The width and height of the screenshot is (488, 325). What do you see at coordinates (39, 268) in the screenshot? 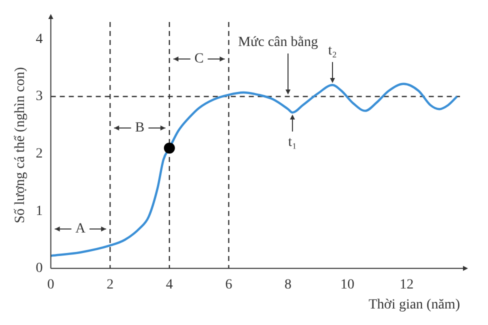
I see `y-tick-label: 0` at bounding box center [39, 268].